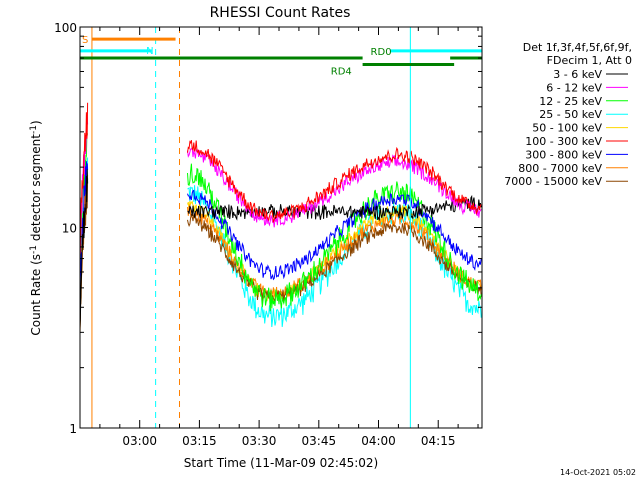 The width and height of the screenshot is (640, 480). What do you see at coordinates (341, 72) in the screenshot?
I see `flag-label-rd4: RD4` at bounding box center [341, 72].